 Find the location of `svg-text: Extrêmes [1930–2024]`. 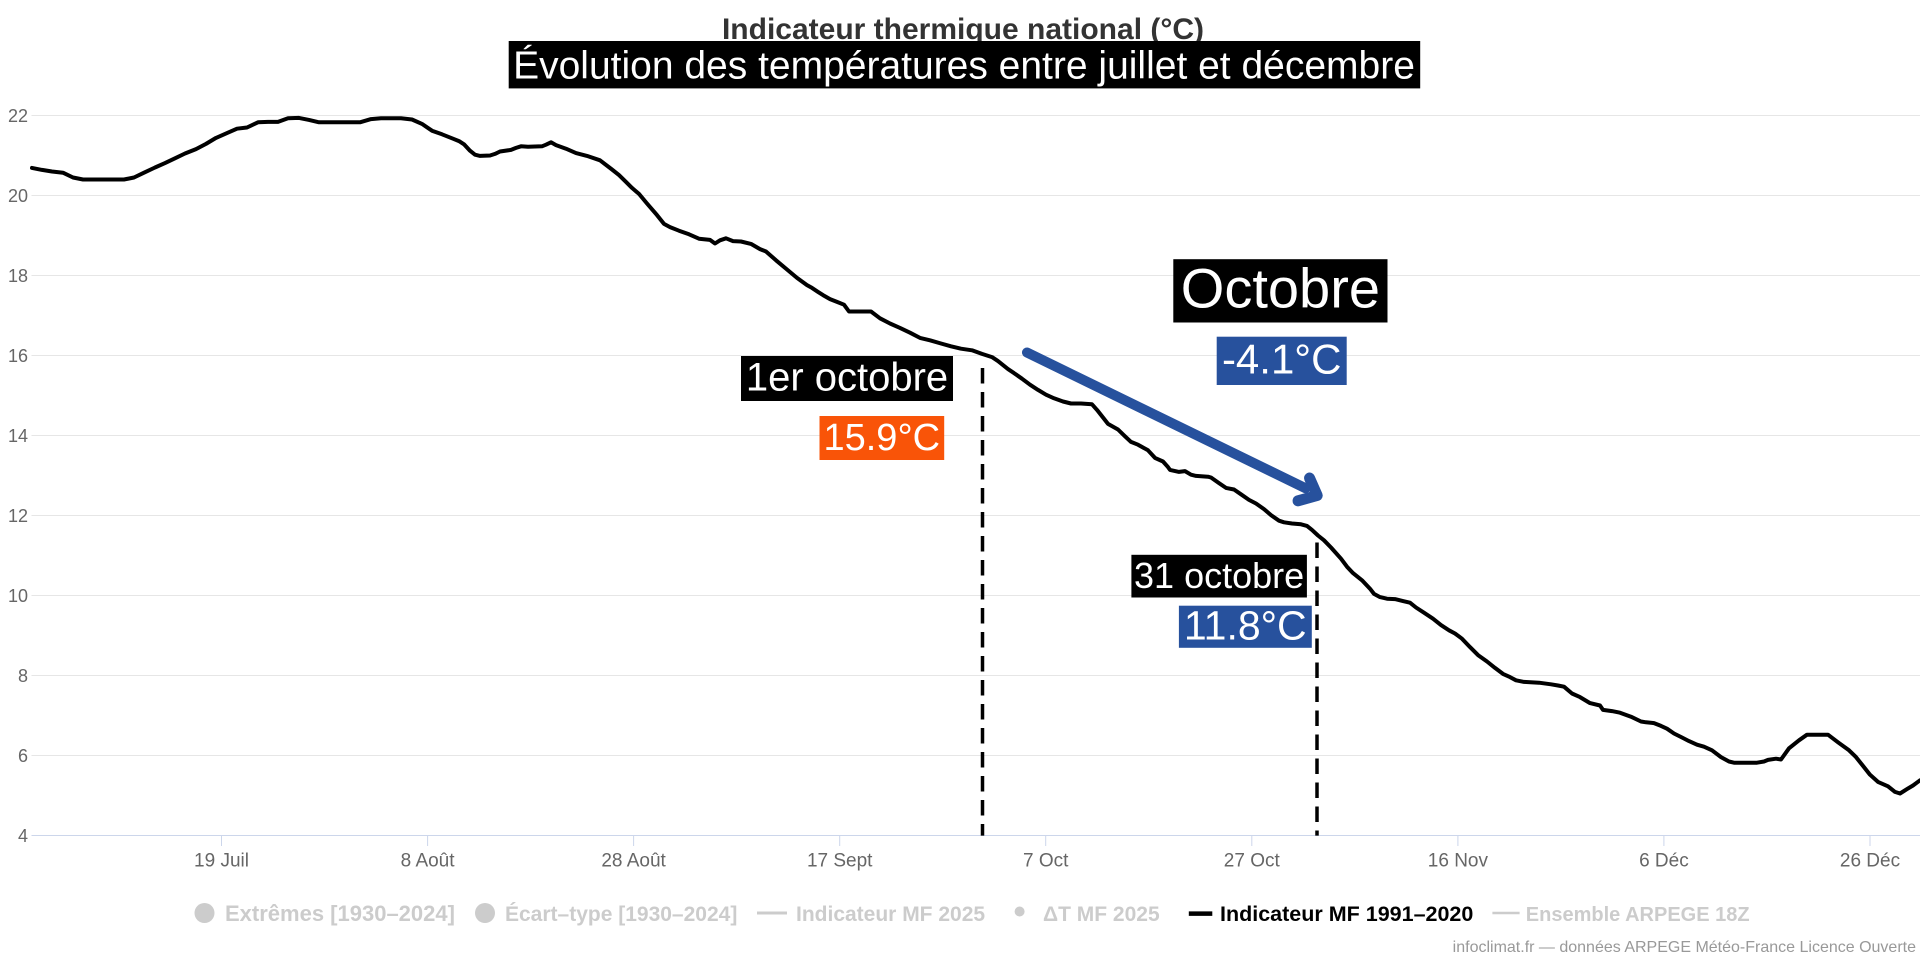

svg-text: Extrêmes [1930–2024] is located at coordinates (340, 913).